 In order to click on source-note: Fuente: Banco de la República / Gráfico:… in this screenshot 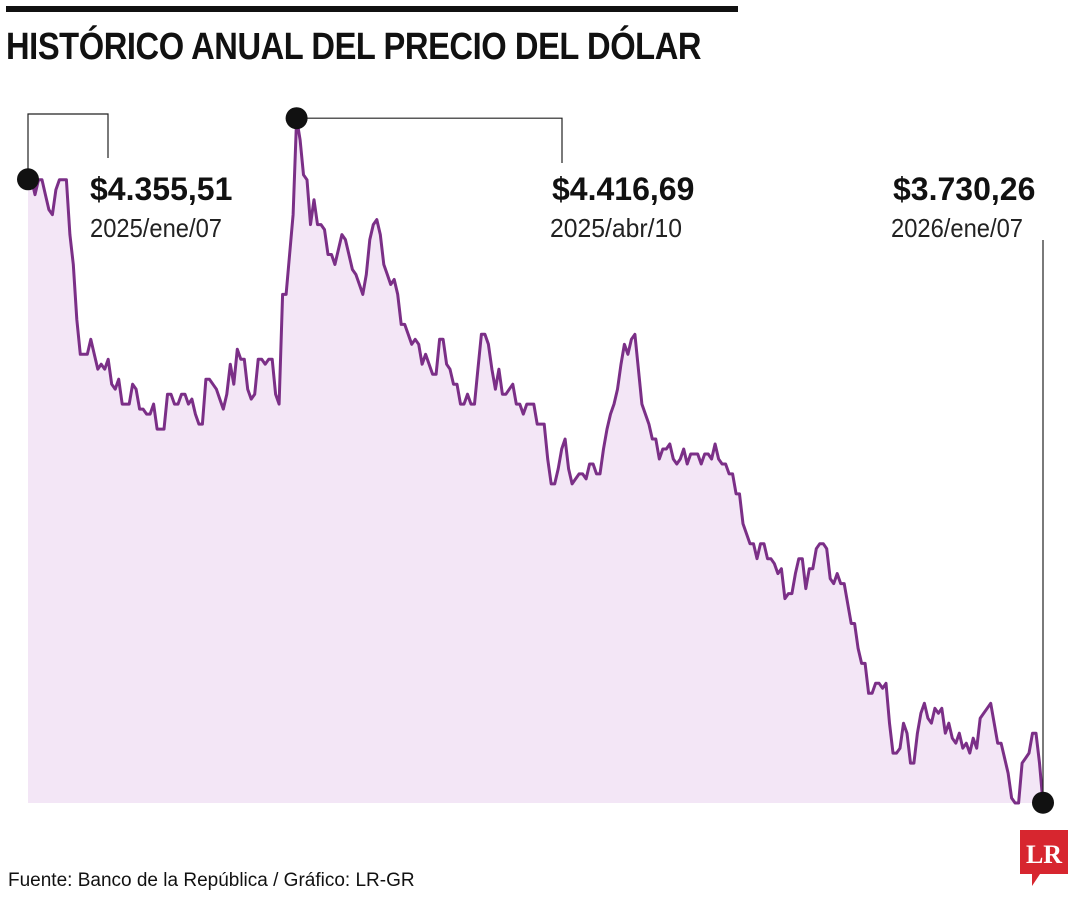, I will do `click(211, 880)`.